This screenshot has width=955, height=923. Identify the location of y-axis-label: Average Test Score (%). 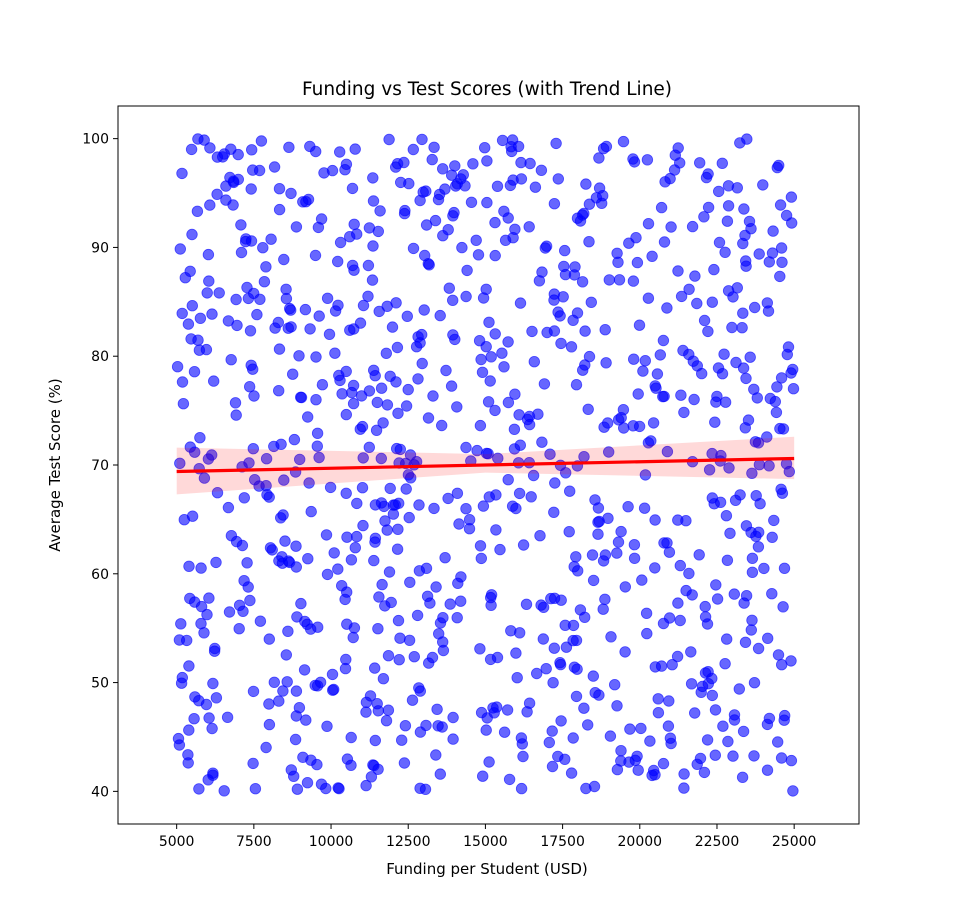
(55, 464).